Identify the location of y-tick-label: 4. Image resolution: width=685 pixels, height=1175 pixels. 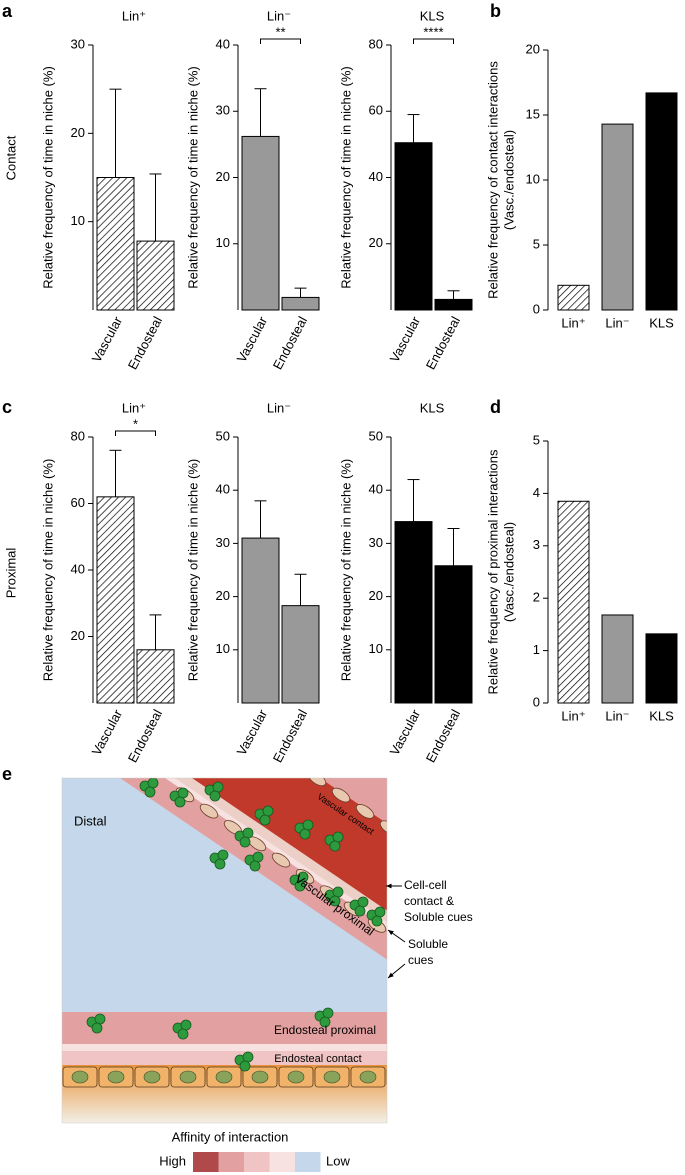
(536, 492).